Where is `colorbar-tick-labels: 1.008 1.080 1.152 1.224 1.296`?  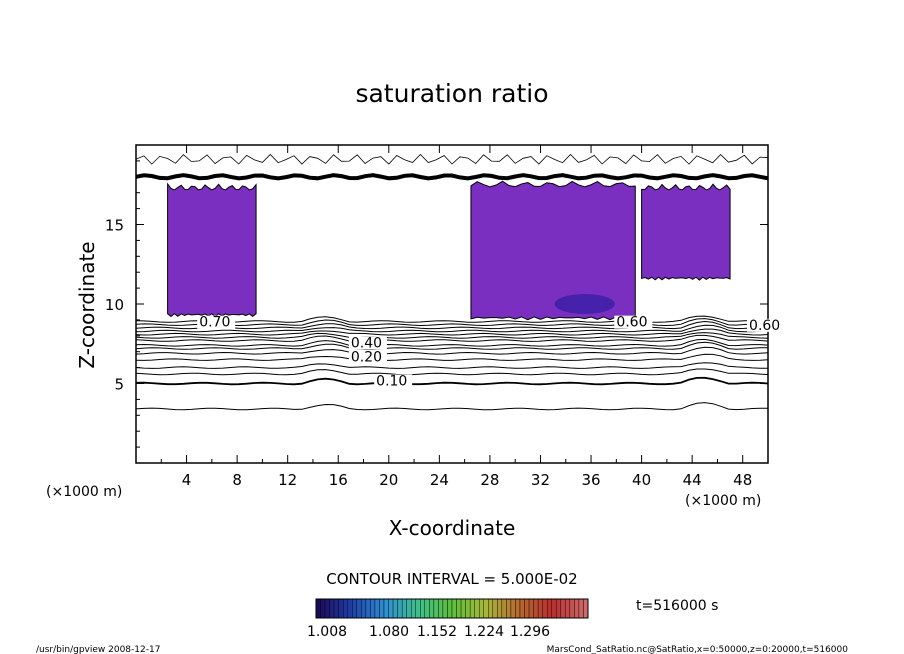 colorbar-tick-labels: 1.008 1.080 1.152 1.224 1.296 is located at coordinates (428, 632).